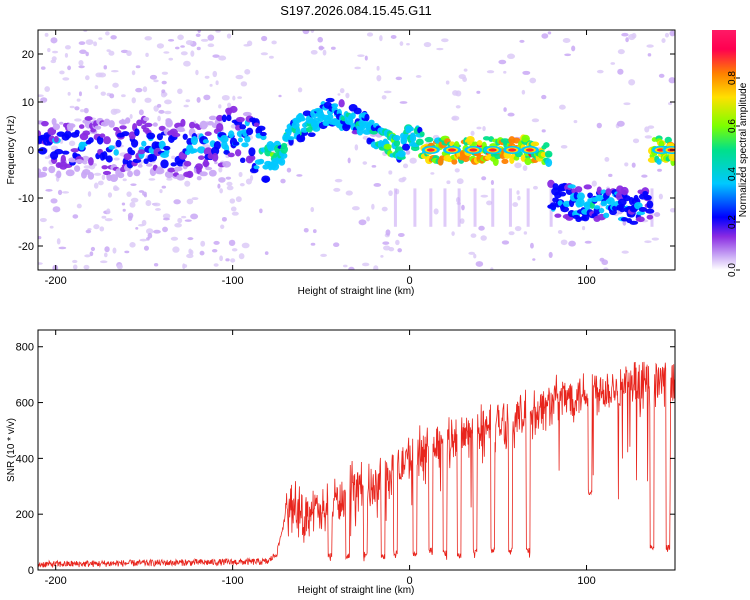 The image size is (750, 600). I want to click on x-tick-label: -200, so click(56, 581).